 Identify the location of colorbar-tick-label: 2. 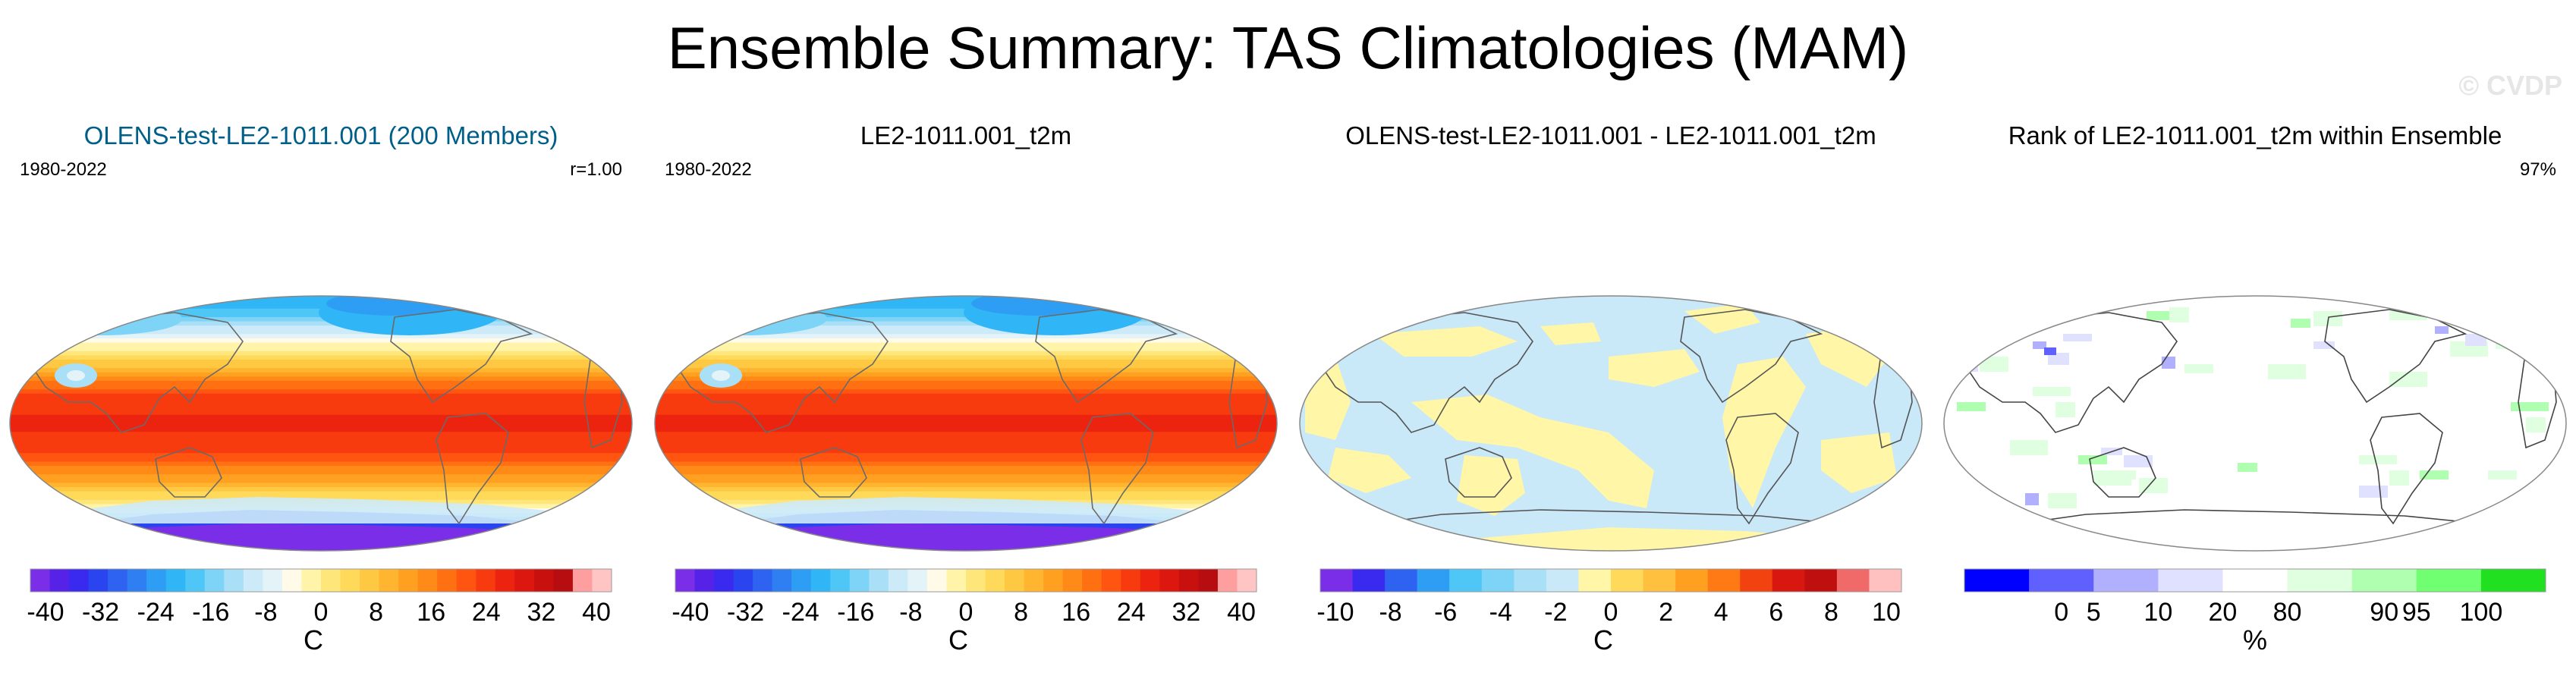
(1666, 612).